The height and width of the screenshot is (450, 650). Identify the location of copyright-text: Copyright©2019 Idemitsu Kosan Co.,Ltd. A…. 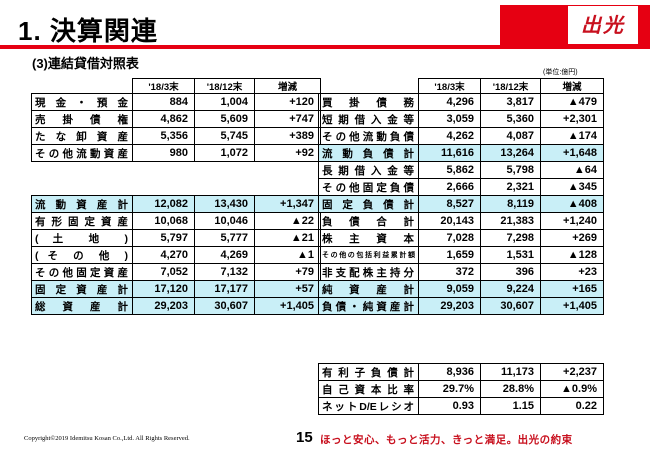
(107, 438).